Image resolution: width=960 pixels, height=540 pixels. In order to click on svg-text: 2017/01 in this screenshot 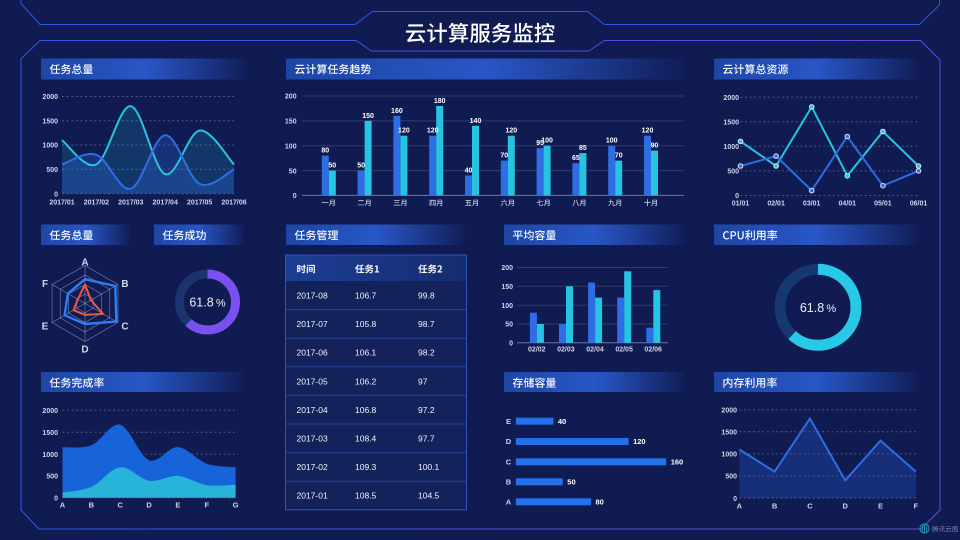, I will do `click(61, 203)`.